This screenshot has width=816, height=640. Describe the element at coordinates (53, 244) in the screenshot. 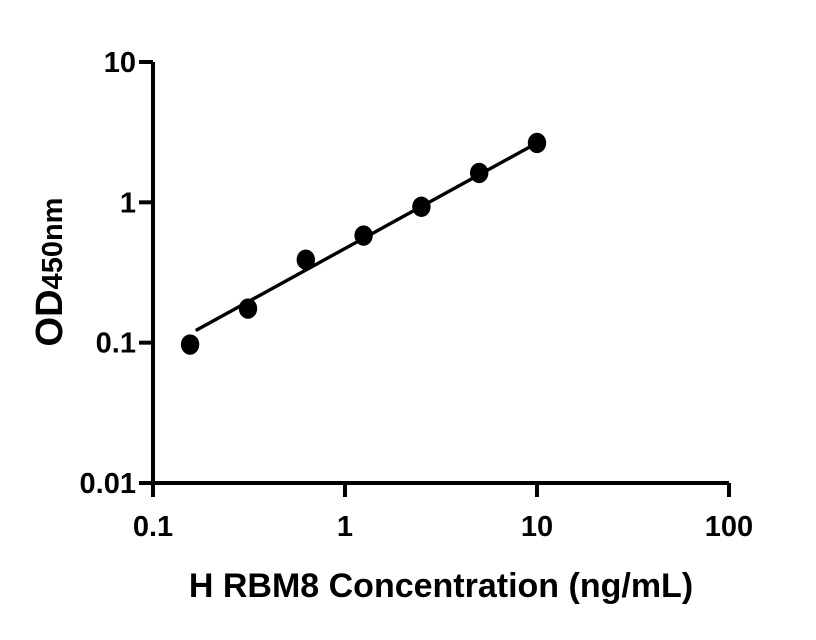

I see `y-axis-title-sub: 450nm` at that location.